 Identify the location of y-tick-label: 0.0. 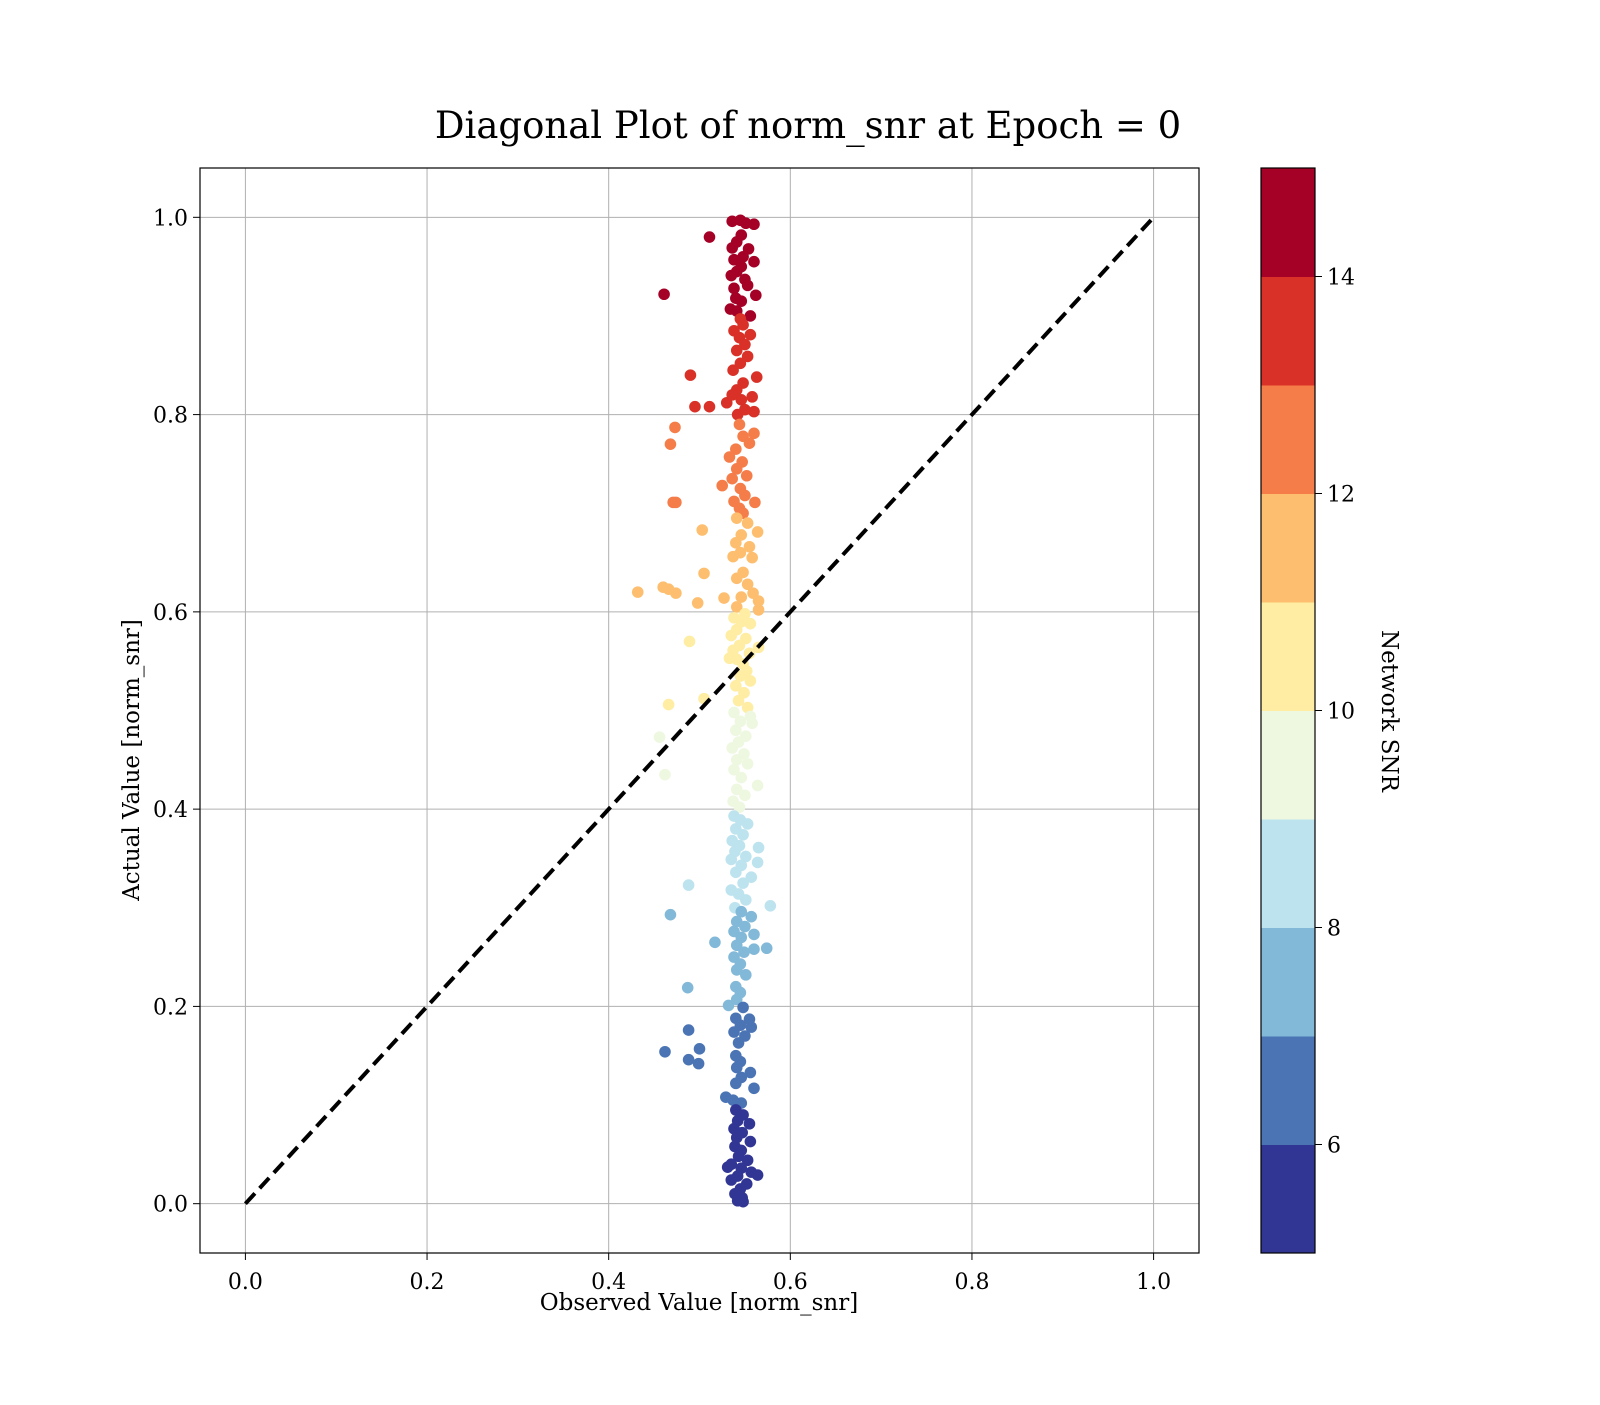
(170, 1205).